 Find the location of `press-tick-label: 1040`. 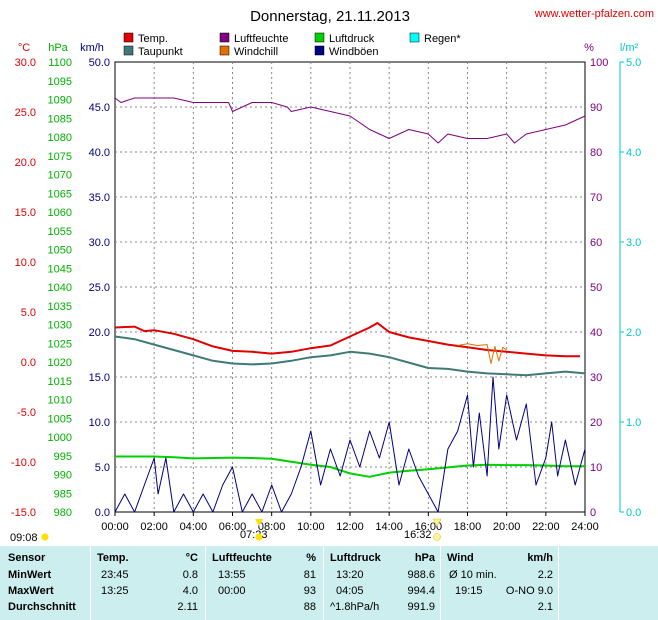

press-tick-label: 1040 is located at coordinates (60, 288).